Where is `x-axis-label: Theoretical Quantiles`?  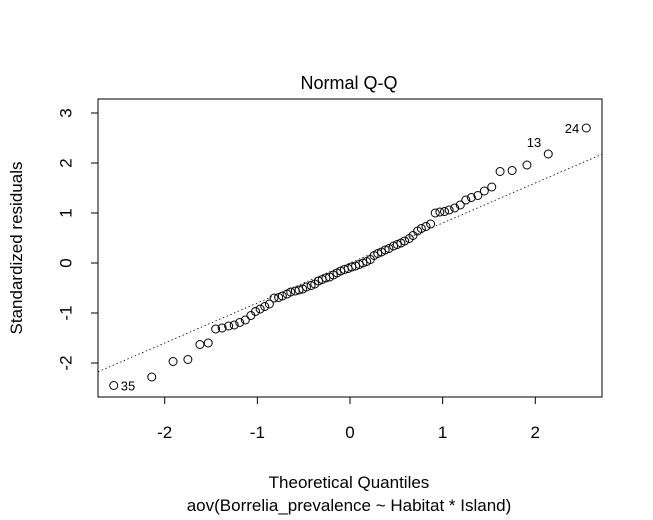 x-axis-label: Theoretical Quantiles is located at coordinates (349, 482).